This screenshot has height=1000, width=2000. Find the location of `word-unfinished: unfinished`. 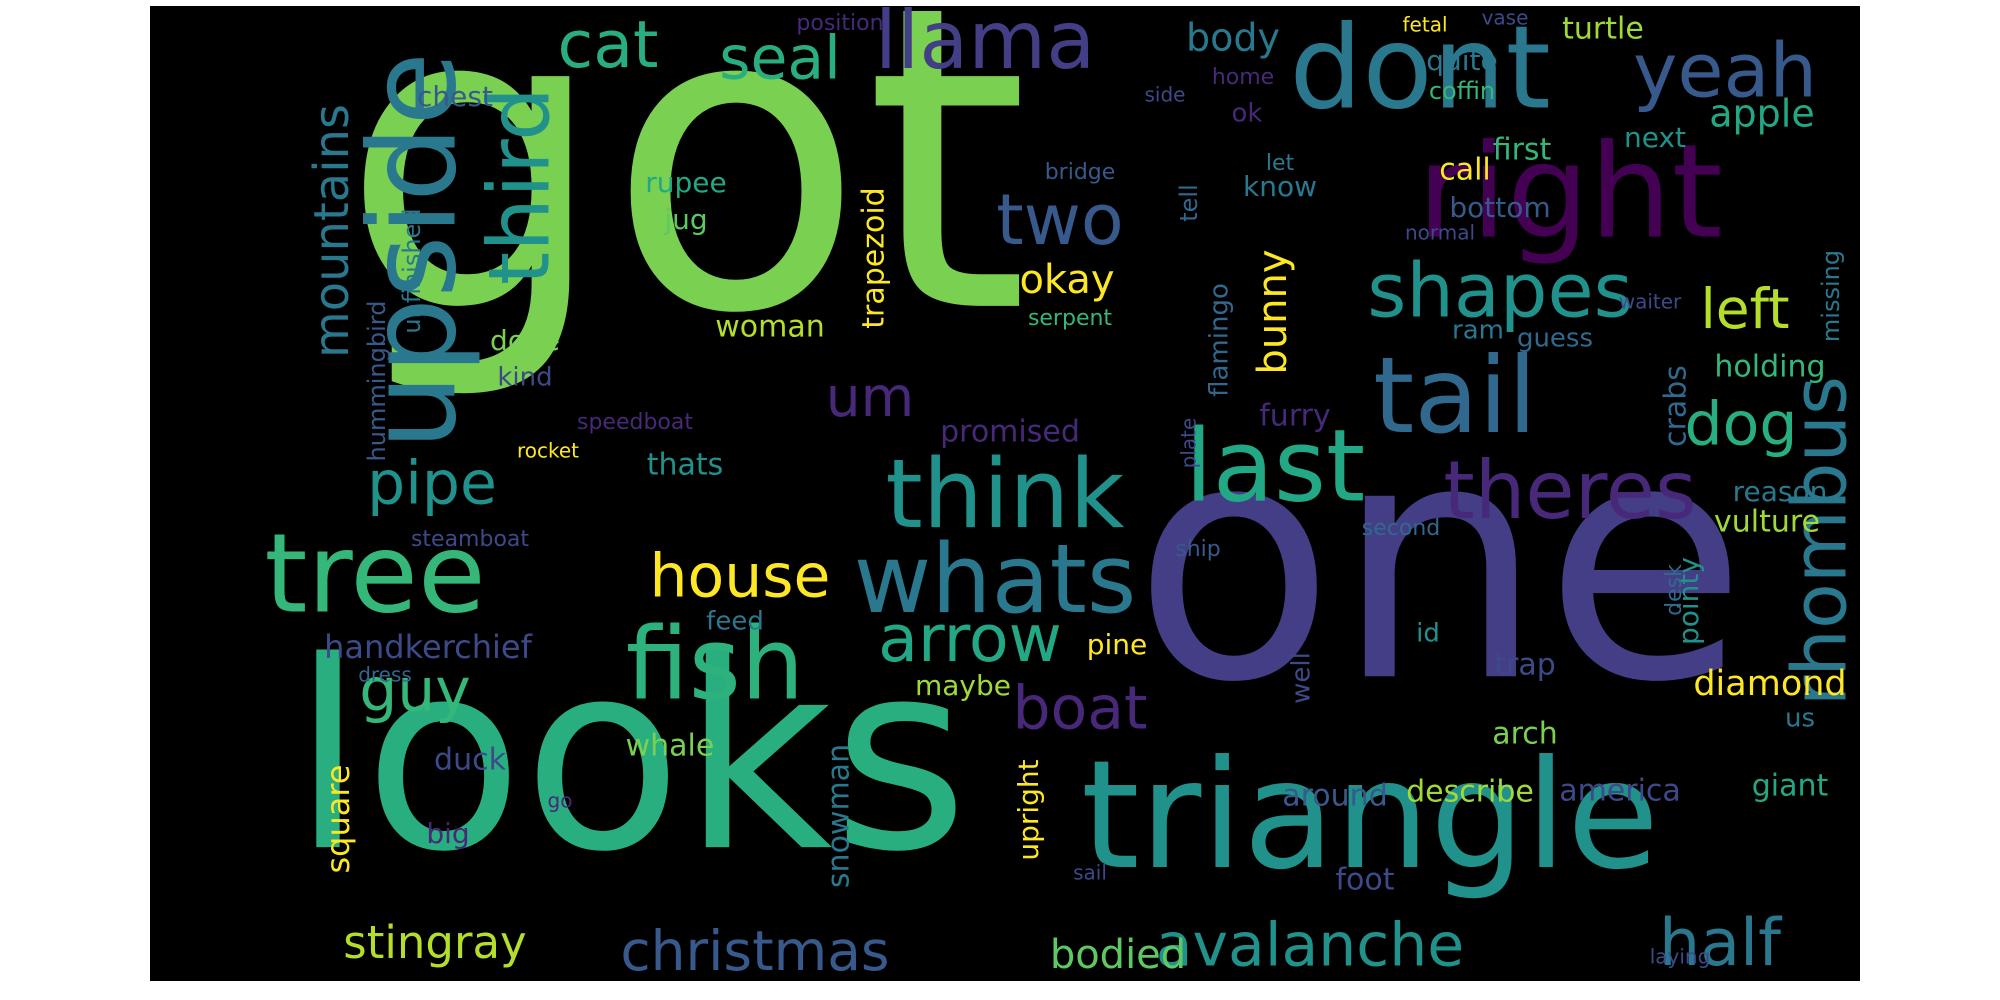

word-unfinished: unfinished is located at coordinates (412, 270).